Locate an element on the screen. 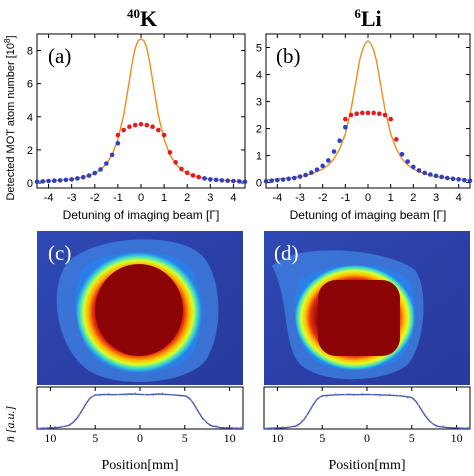 The image size is (474, 476). panel-a-label: (a) is located at coordinates (59, 56).